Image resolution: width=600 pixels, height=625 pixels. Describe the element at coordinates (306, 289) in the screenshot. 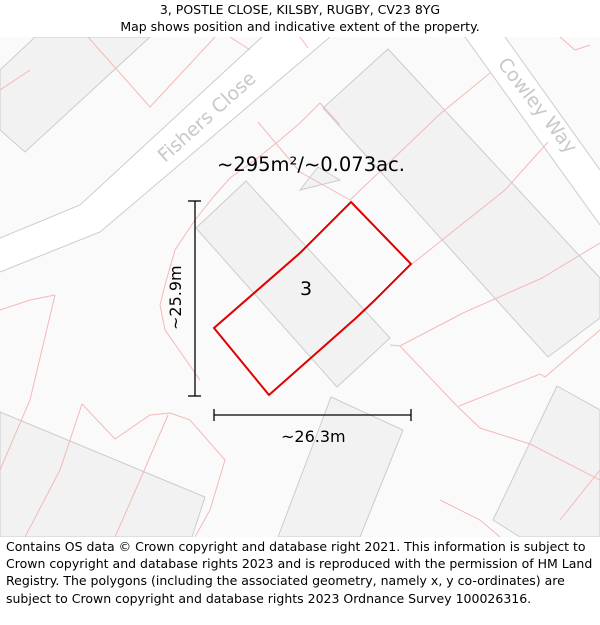

I see `plot-number-label: 3` at that location.